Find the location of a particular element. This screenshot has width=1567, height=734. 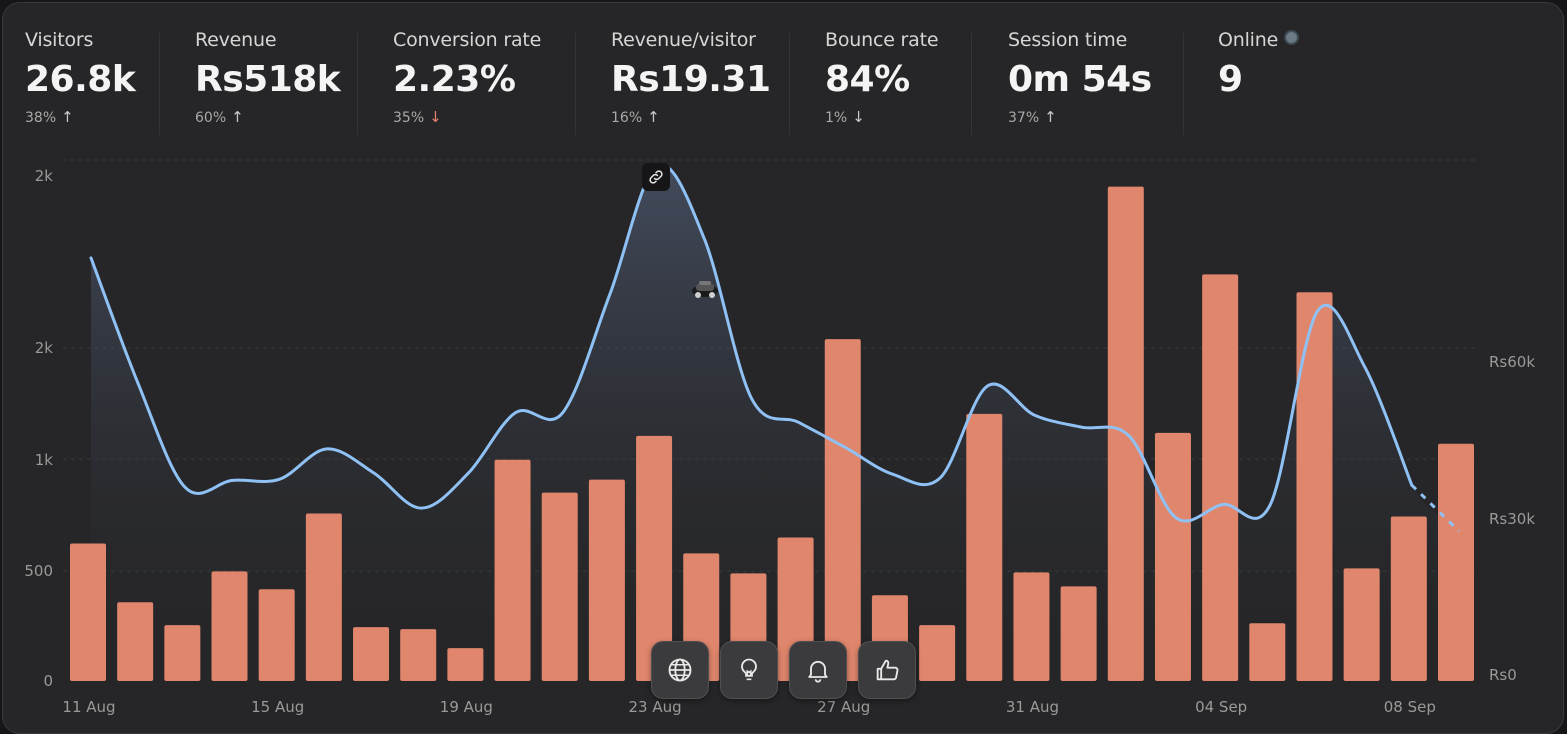

stat-delta: 1% ↓ is located at coordinates (881, 117).